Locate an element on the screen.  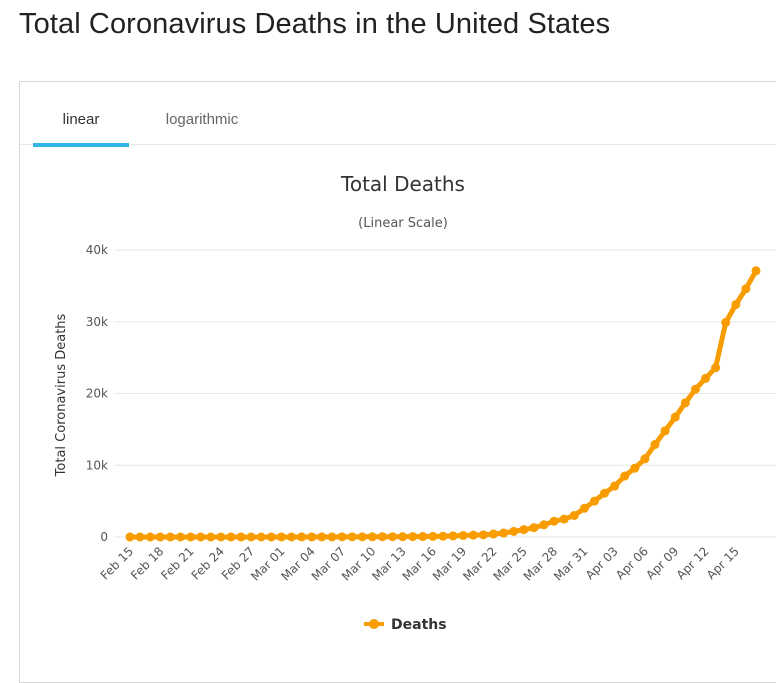
x-tick-label: Feb 15 is located at coordinates (117, 563).